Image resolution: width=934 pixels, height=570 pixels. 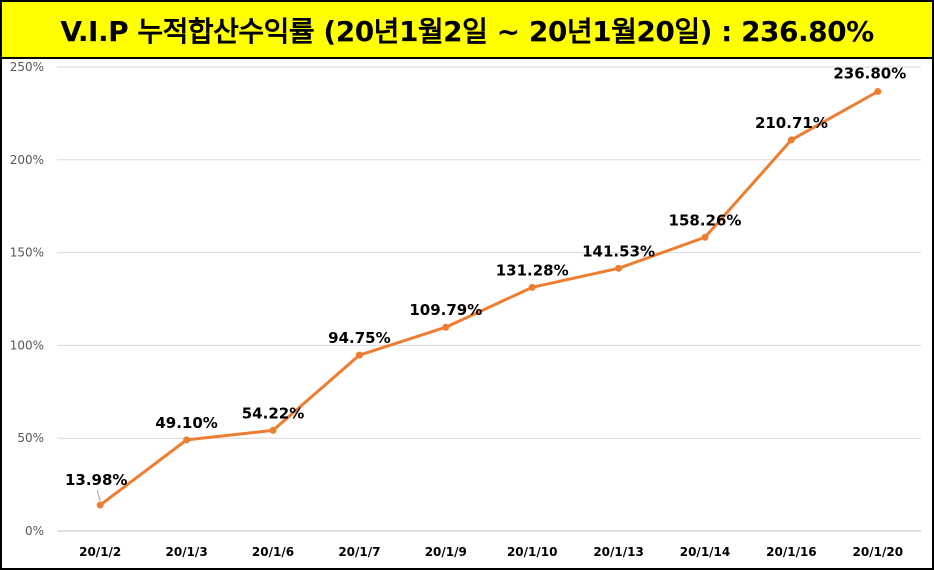 What do you see at coordinates (27, 160) in the screenshot?
I see `y-tick-label: 200%` at bounding box center [27, 160].